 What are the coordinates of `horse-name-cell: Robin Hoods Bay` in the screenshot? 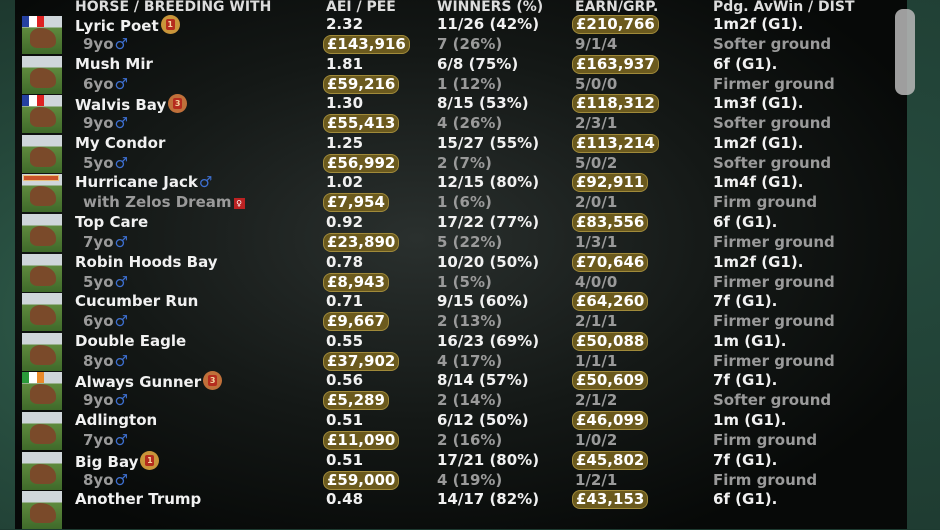 It's located at (146, 262).